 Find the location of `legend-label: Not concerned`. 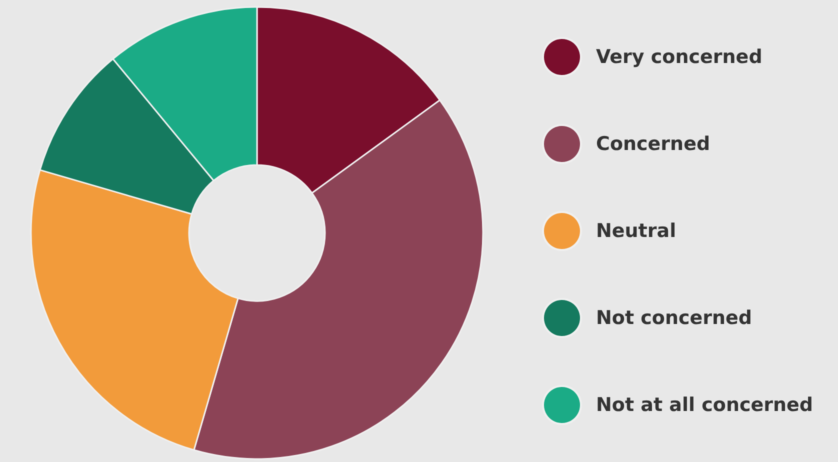

legend-label: Not concerned is located at coordinates (674, 318).